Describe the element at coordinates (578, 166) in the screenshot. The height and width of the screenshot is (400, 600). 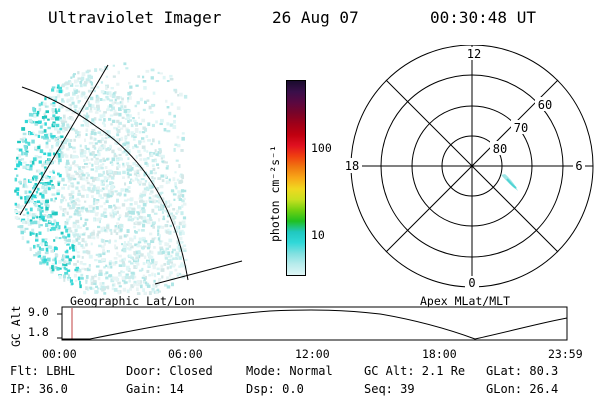
I see `polar-label-6: 6` at that location.